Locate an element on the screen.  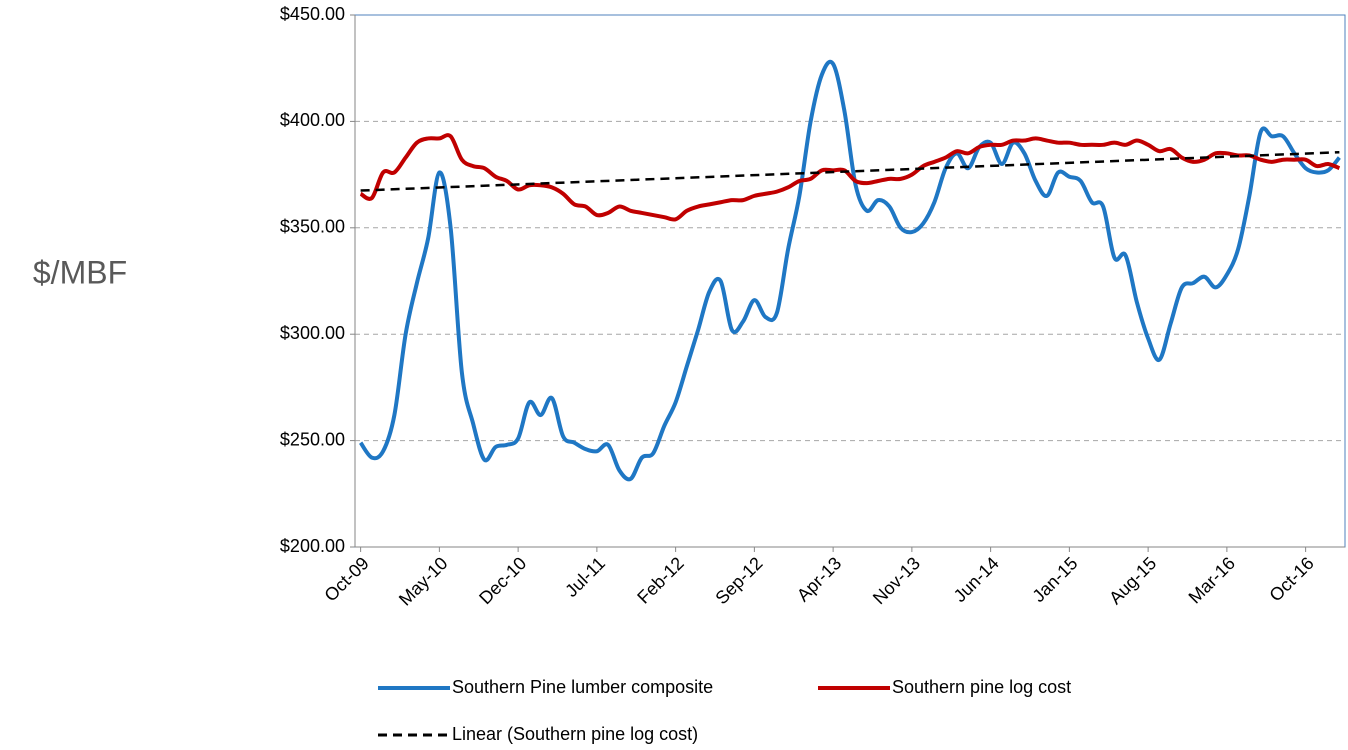
y-tick-label: $200.00 is located at coordinates (312, 546).